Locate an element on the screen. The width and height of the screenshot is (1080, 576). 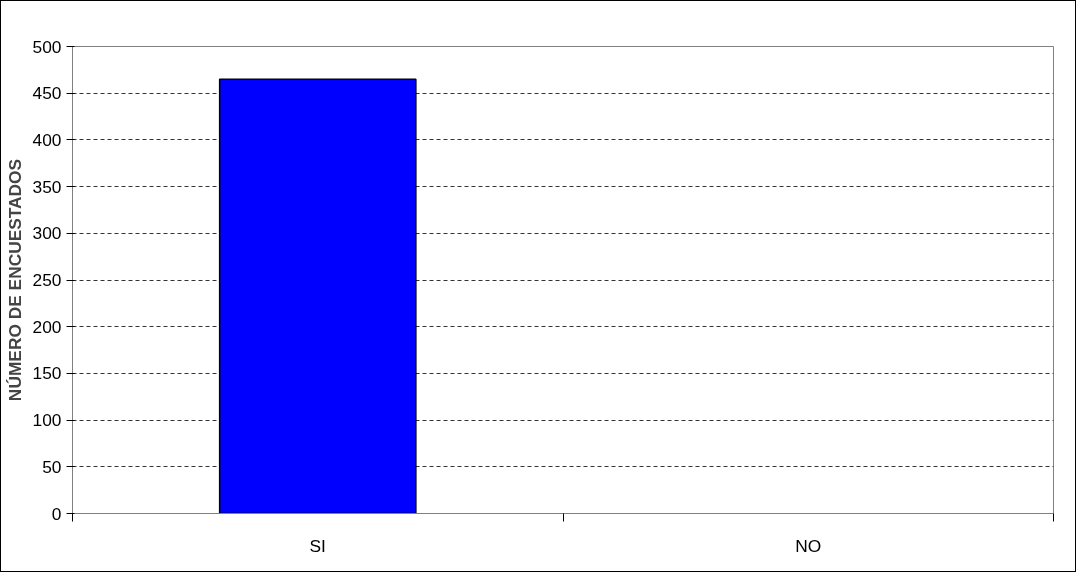
y-axis-title: NÚMERO DE ENCUESTADOS is located at coordinates (14, 280).